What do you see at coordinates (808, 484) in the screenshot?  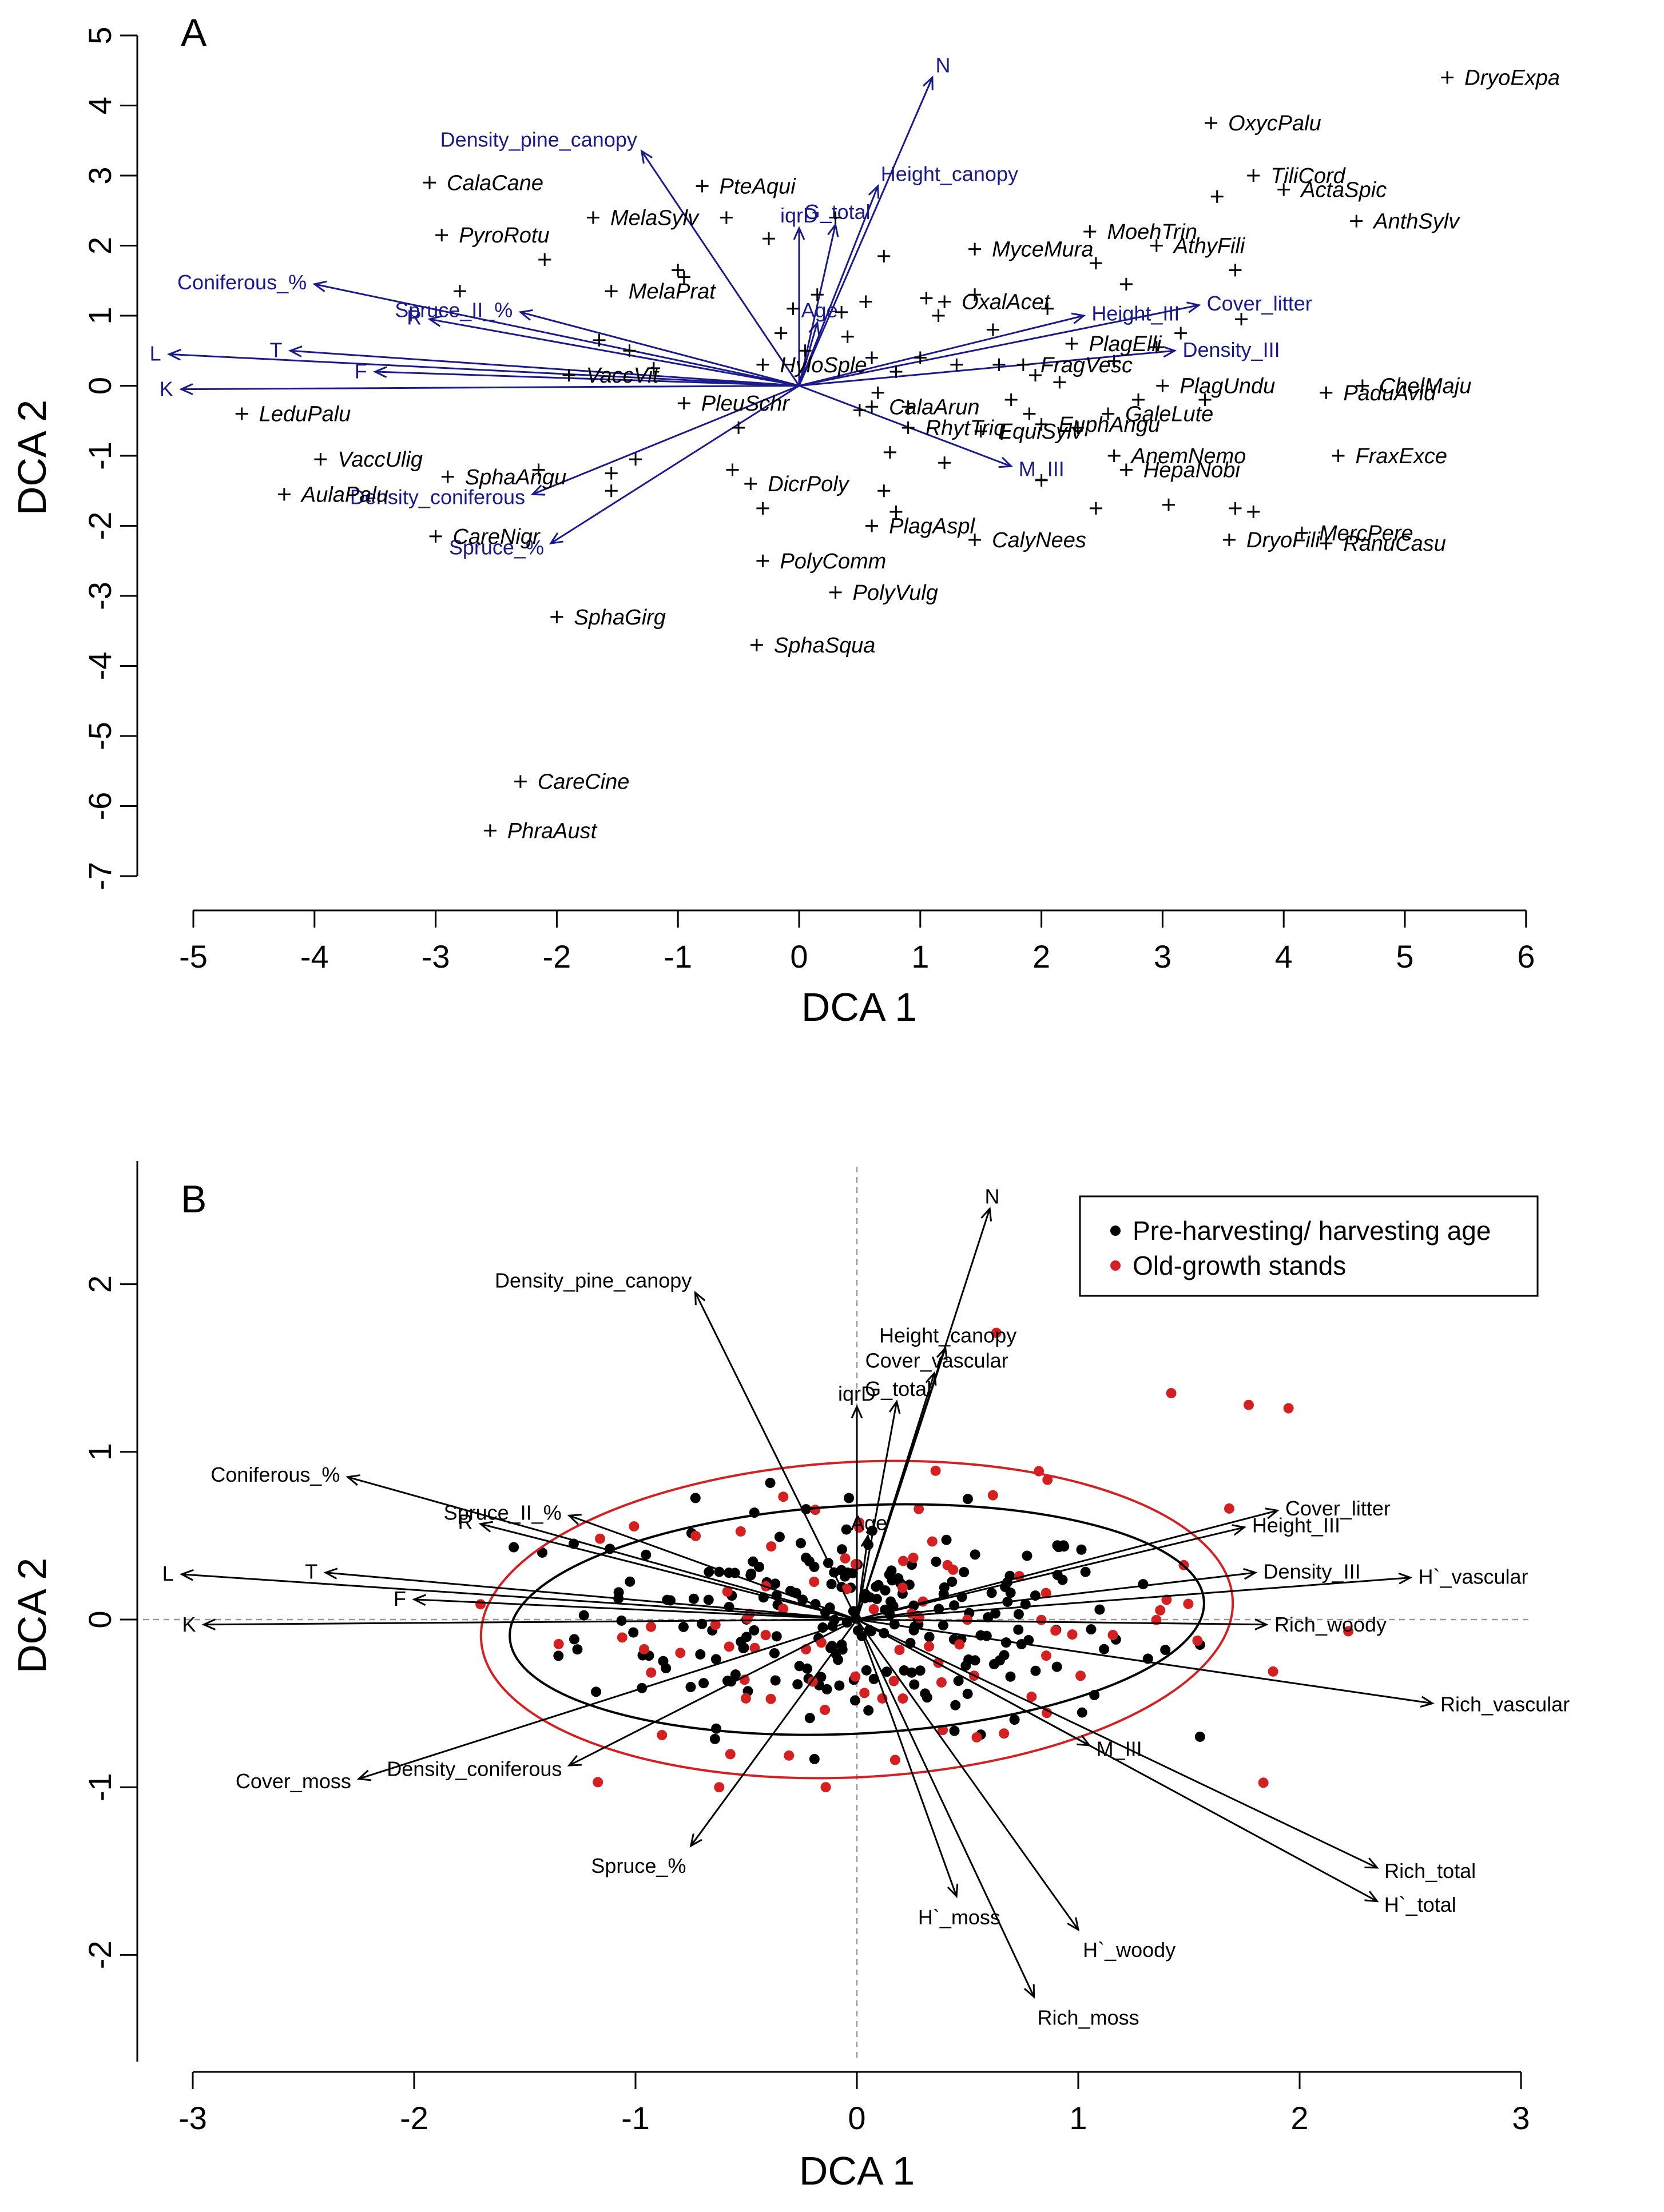 I see `a-species-label-dicrpoly: DicrPoly` at bounding box center [808, 484].